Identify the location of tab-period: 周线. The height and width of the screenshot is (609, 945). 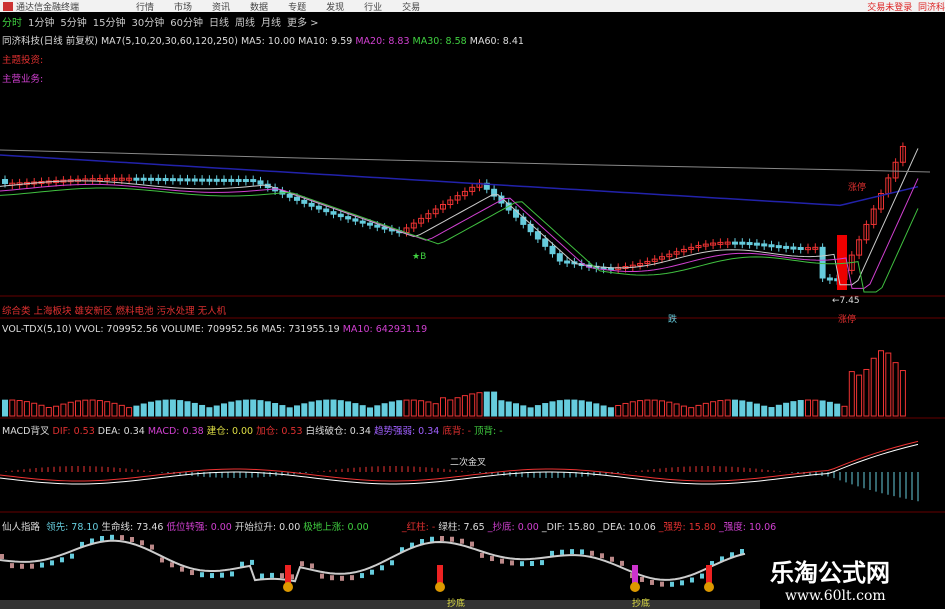
(244, 23).